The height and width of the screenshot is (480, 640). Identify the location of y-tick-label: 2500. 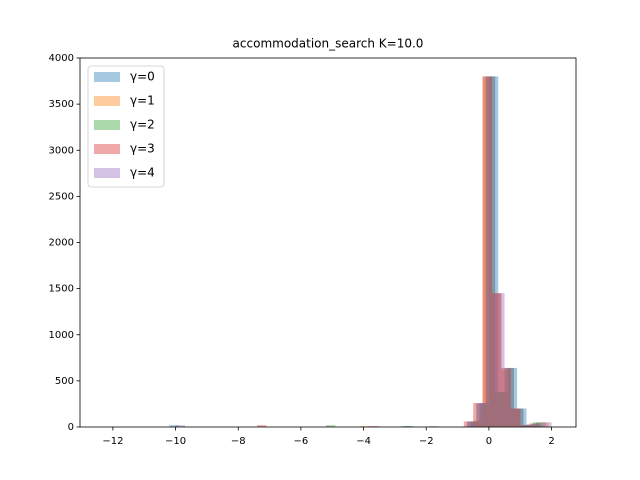
(61, 196).